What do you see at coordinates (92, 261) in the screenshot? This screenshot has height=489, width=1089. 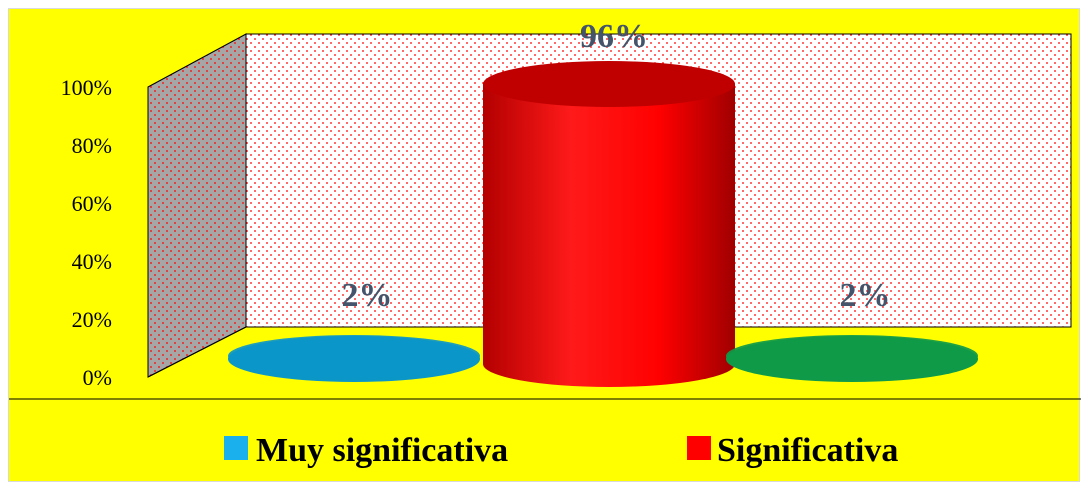 I see `y-tick-label: 40%` at bounding box center [92, 261].